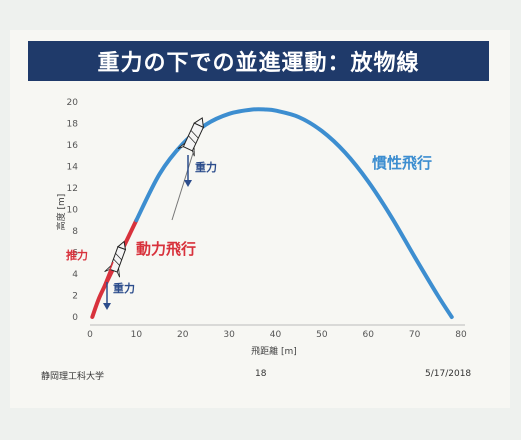  I want to click on x-tick-label: 30, so click(229, 335).